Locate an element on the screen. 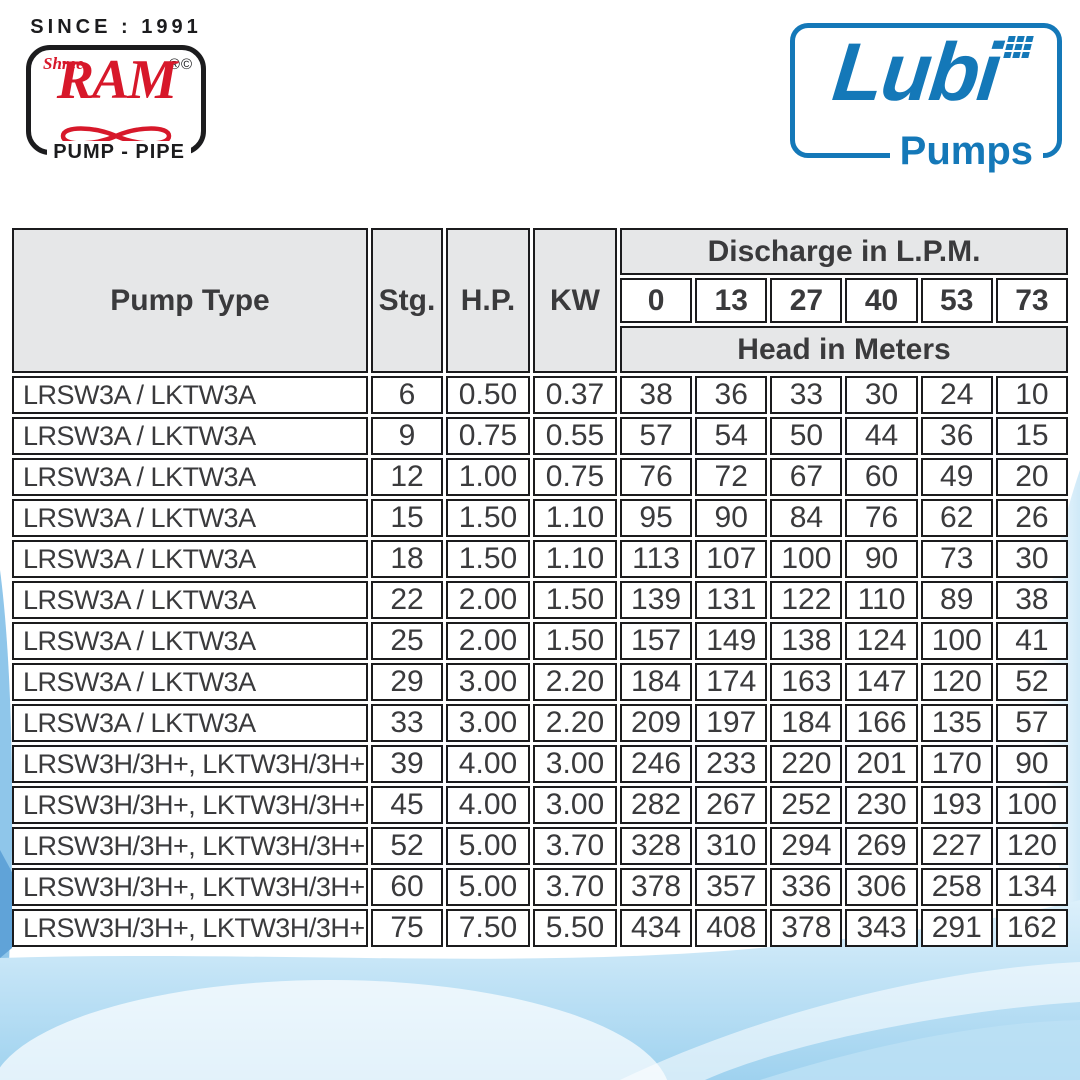  head-value-cell: 174 is located at coordinates (731, 682).